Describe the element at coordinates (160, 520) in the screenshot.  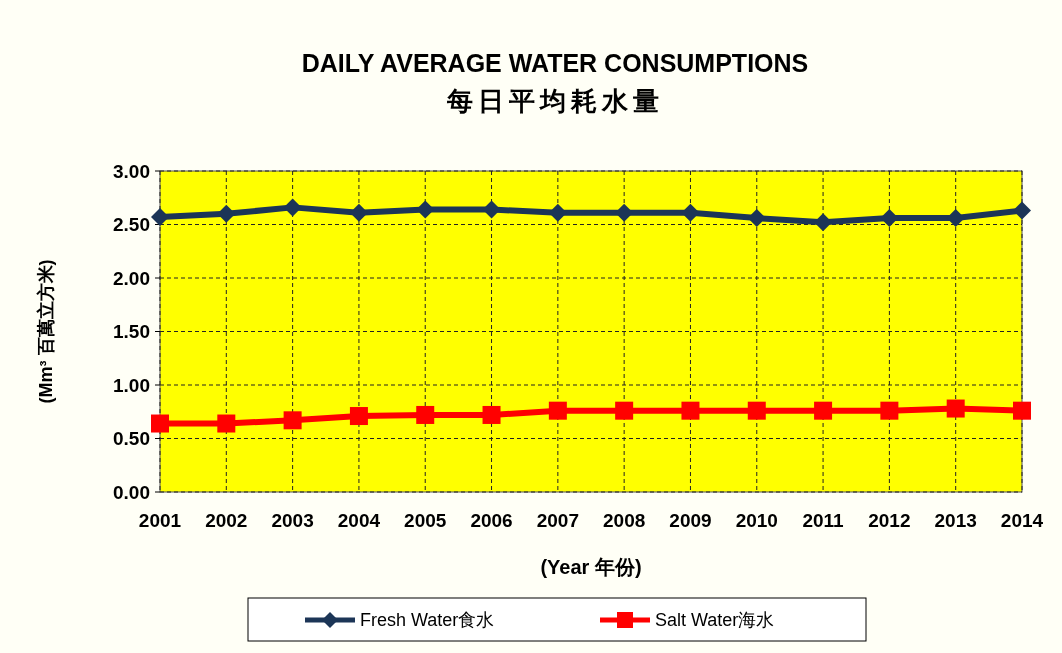
I see `x-tick-label: 2001` at that location.